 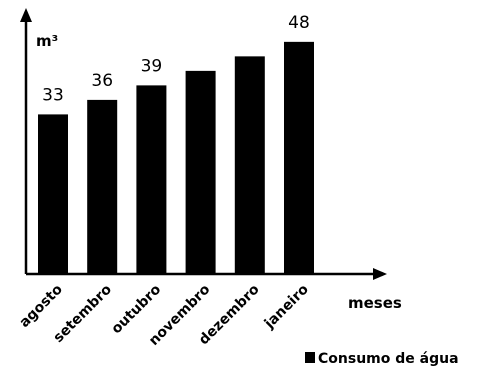 What do you see at coordinates (388, 359) in the screenshot?
I see `legend-label: Consumo de água` at bounding box center [388, 359].